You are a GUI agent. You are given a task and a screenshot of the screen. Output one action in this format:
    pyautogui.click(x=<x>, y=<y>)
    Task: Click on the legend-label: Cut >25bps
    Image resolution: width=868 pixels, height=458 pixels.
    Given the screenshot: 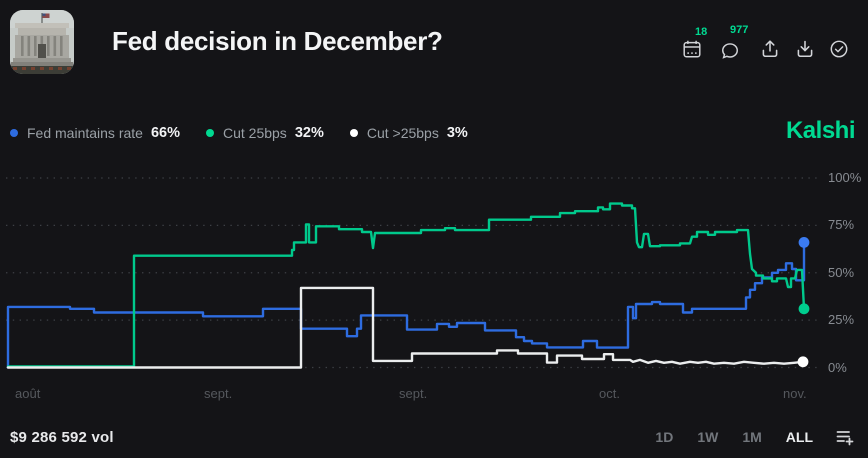 What is the action you would take?
    pyautogui.click(x=402, y=133)
    